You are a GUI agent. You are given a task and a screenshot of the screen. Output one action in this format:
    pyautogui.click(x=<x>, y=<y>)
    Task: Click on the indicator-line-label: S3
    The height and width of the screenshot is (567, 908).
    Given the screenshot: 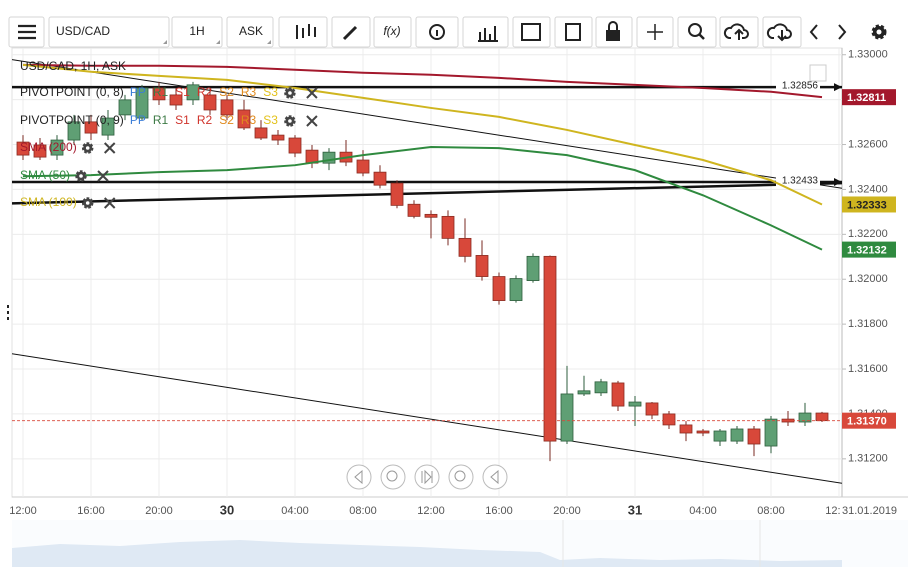 What is the action you would take?
    pyautogui.click(x=270, y=120)
    